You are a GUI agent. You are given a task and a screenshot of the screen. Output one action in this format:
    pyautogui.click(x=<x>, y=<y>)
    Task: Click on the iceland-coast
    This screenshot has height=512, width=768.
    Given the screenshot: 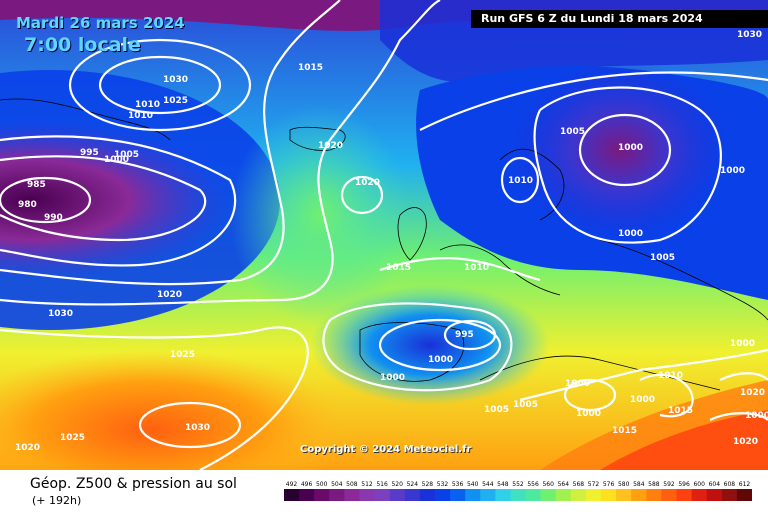 What is the action you would take?
    pyautogui.click(x=317, y=138)
    